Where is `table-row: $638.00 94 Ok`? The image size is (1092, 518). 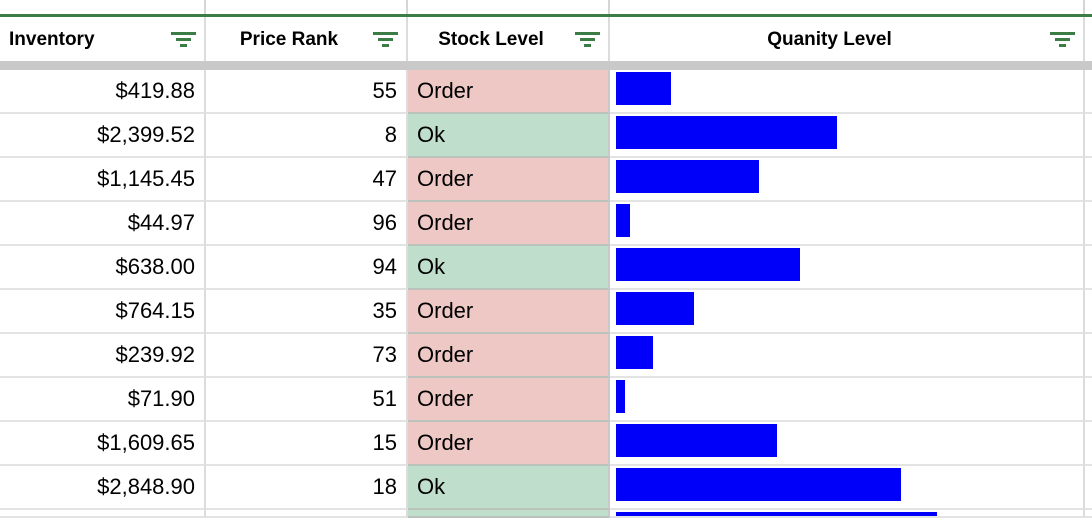
table-row: $638.00 94 Ok is located at coordinates (546, 268).